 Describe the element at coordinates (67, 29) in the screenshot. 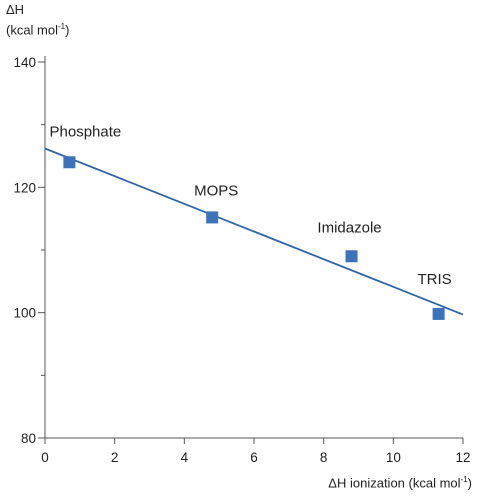

I see `y-axis-label-close: )` at that location.